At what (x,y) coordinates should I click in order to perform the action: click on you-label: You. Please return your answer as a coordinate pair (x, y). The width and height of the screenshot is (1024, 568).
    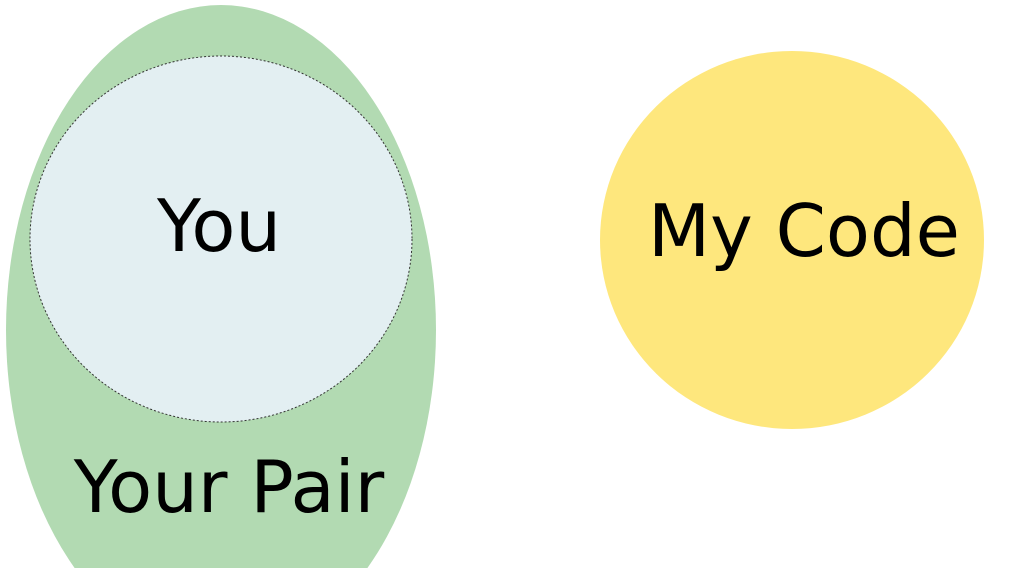
    Looking at the image, I should click on (218, 226).